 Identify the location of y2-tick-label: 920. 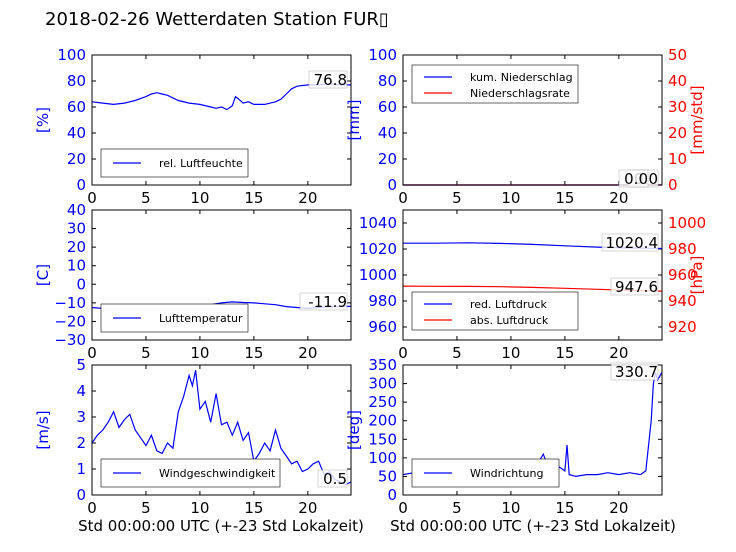
(682, 327).